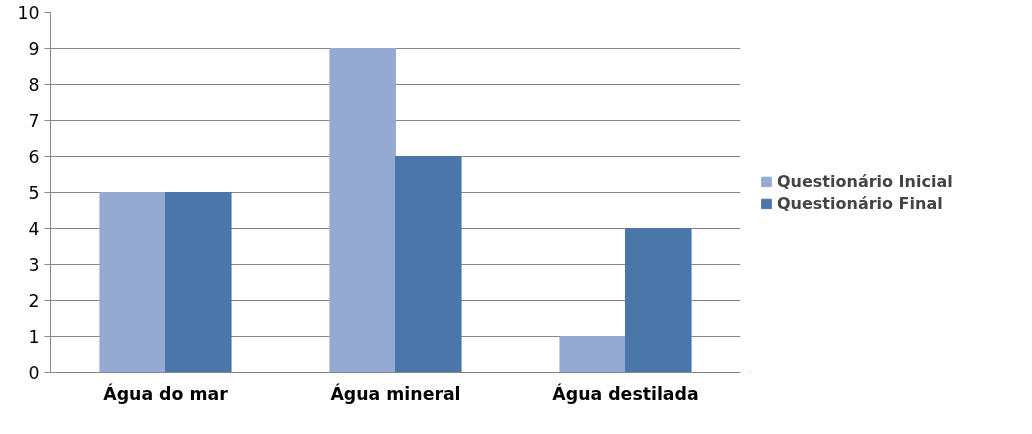  Describe the element at coordinates (34, 193) in the screenshot. I see `y-tick-label: 5` at that location.